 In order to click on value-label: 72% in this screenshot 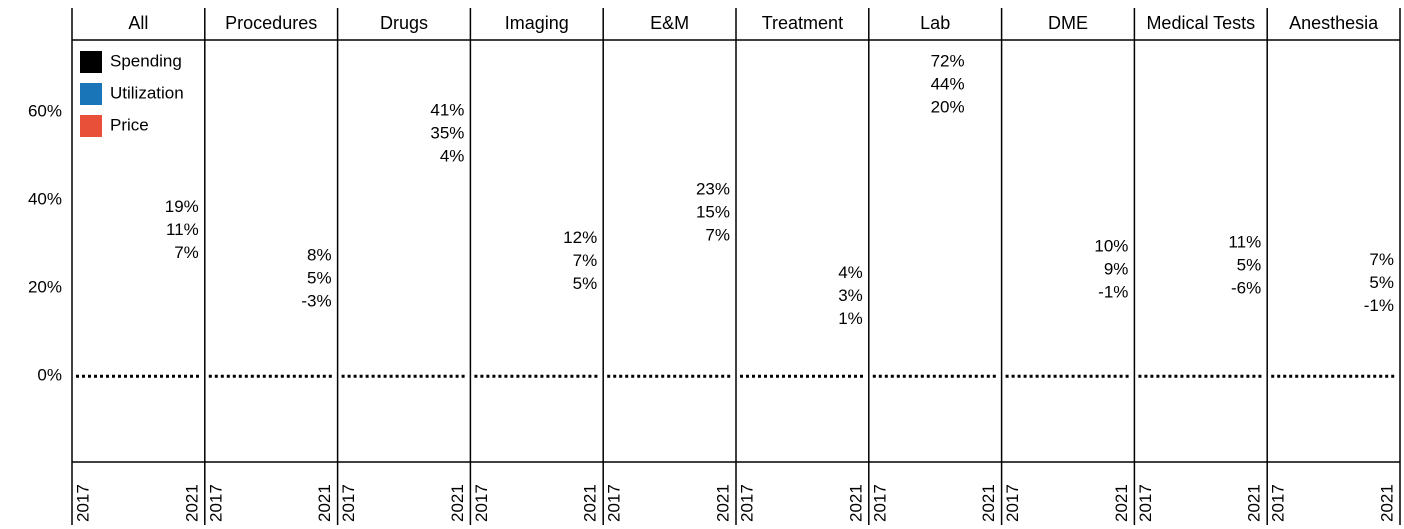, I will do `click(948, 60)`.